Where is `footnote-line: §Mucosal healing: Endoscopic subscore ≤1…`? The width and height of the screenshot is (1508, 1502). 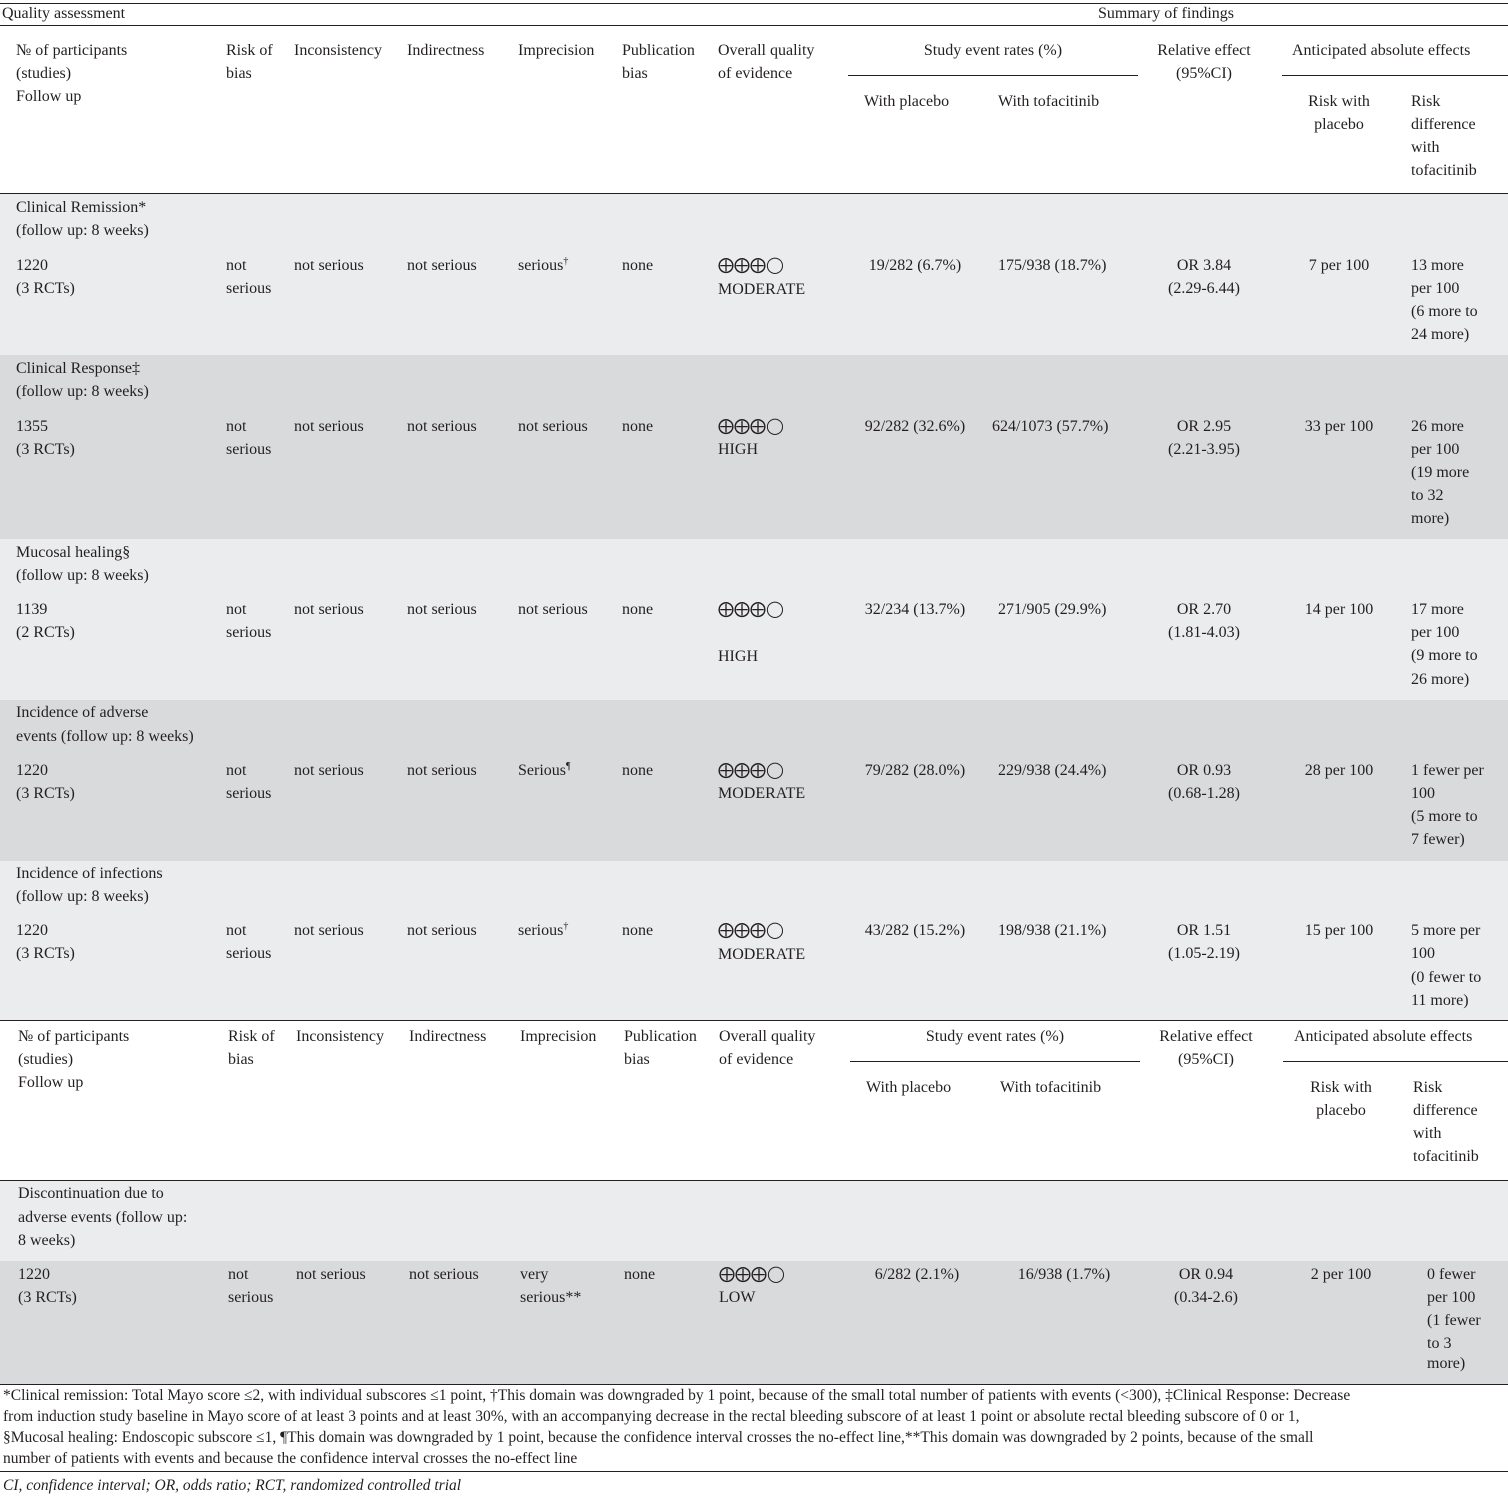
footnote-line: §Mucosal healing: Endoscopic subscore ≤1… is located at coordinates (658, 1437).